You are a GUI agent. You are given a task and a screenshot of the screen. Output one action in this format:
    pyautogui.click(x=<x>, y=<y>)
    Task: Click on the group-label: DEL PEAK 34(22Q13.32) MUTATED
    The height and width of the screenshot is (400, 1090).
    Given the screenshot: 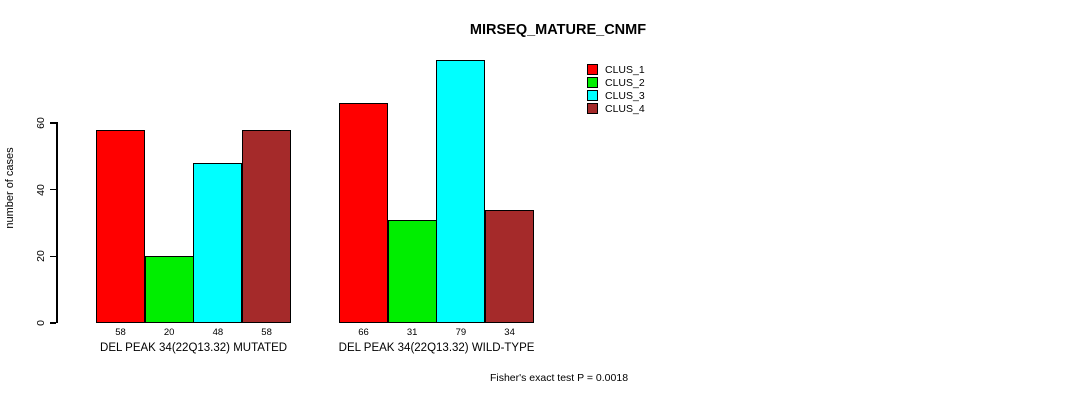 What is the action you would take?
    pyautogui.click(x=194, y=348)
    